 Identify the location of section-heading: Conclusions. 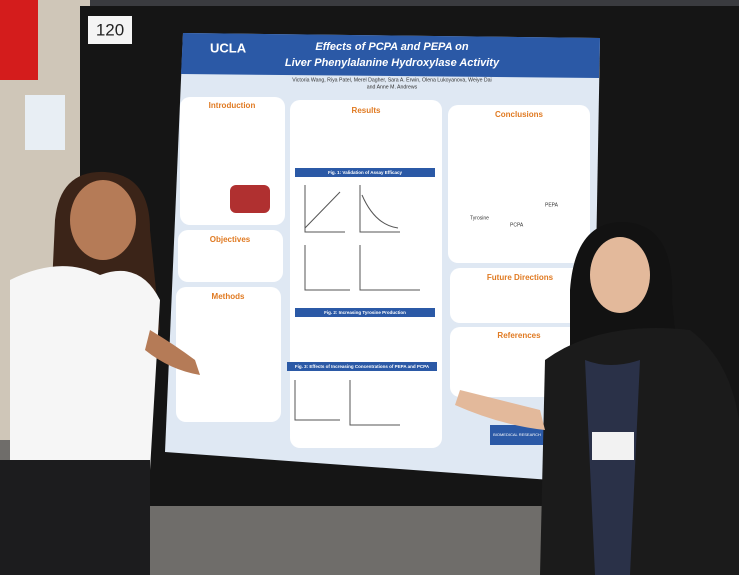
(519, 114).